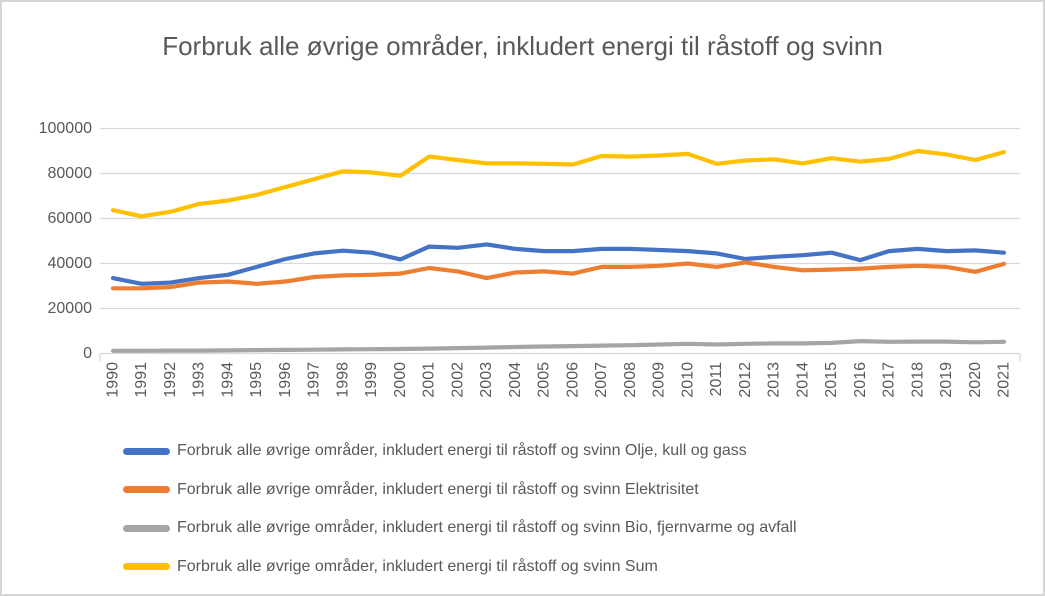 This screenshot has width=1045, height=596. What do you see at coordinates (87, 353) in the screenshot?
I see `y-axis-label: 0` at bounding box center [87, 353].